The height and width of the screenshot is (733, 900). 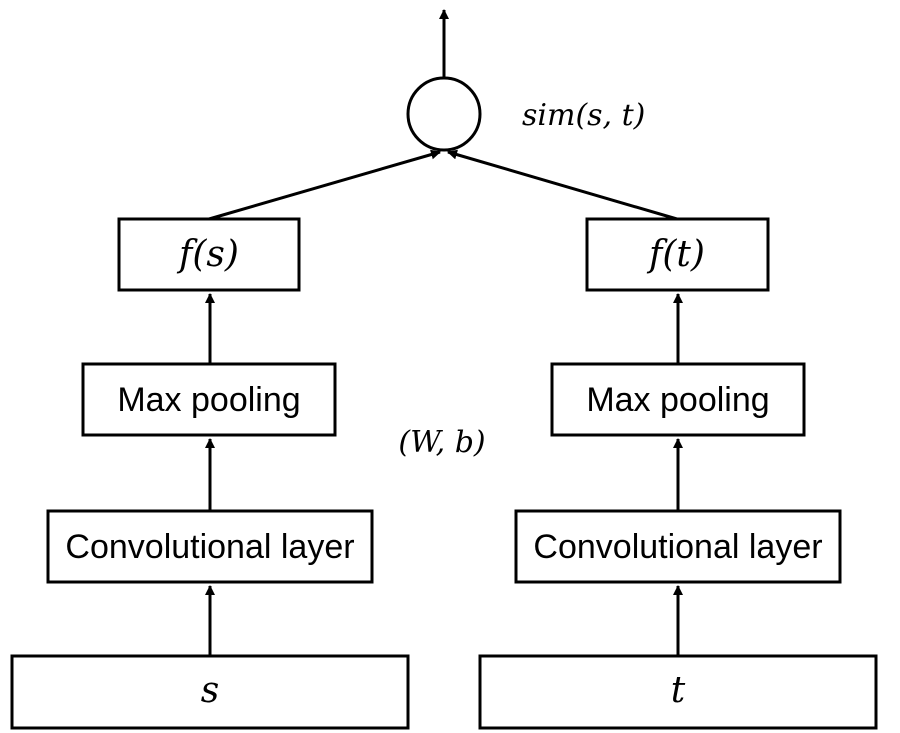 I want to click on left-output-to-sim-arrow, so click(x=324, y=185).